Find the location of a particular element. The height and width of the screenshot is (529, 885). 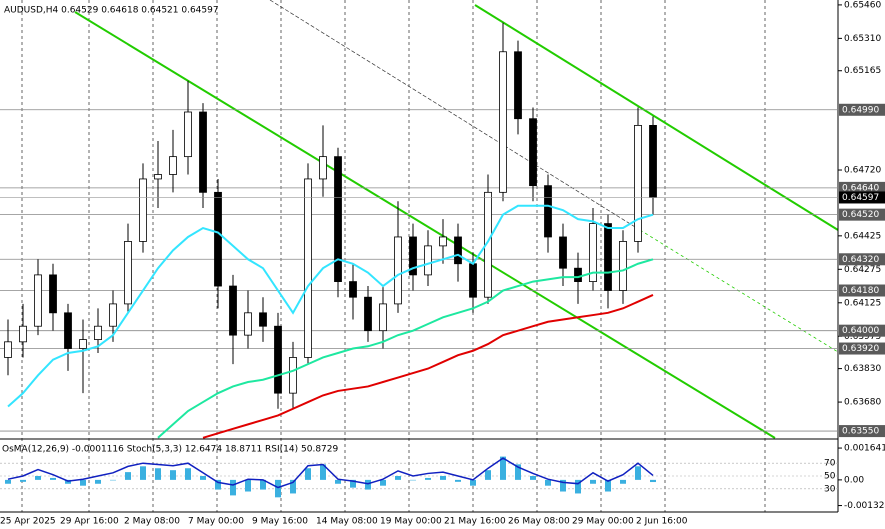

level-label: 0.63550 is located at coordinates (860, 432).